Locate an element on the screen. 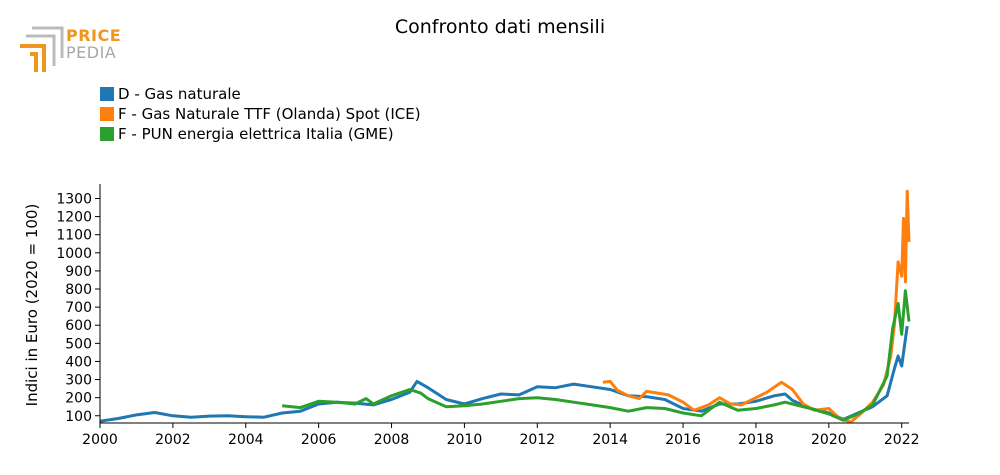 The image size is (1000, 475). x-tick-label: 2020 is located at coordinates (829, 440).